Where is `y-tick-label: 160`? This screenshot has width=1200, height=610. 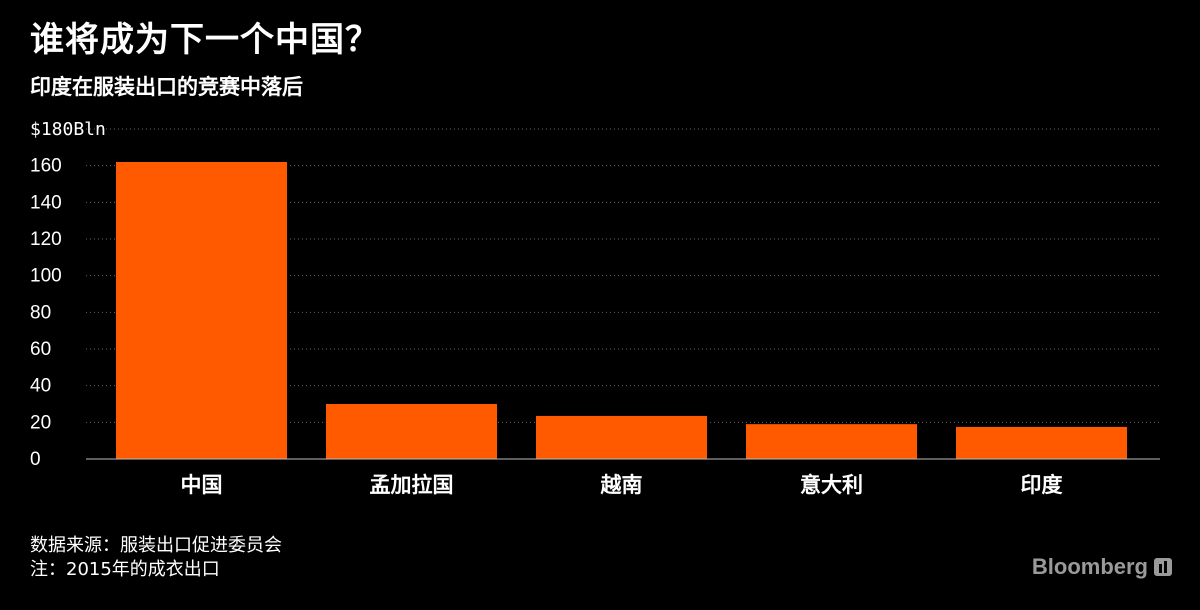
y-tick-label: 160 is located at coordinates (46, 166).